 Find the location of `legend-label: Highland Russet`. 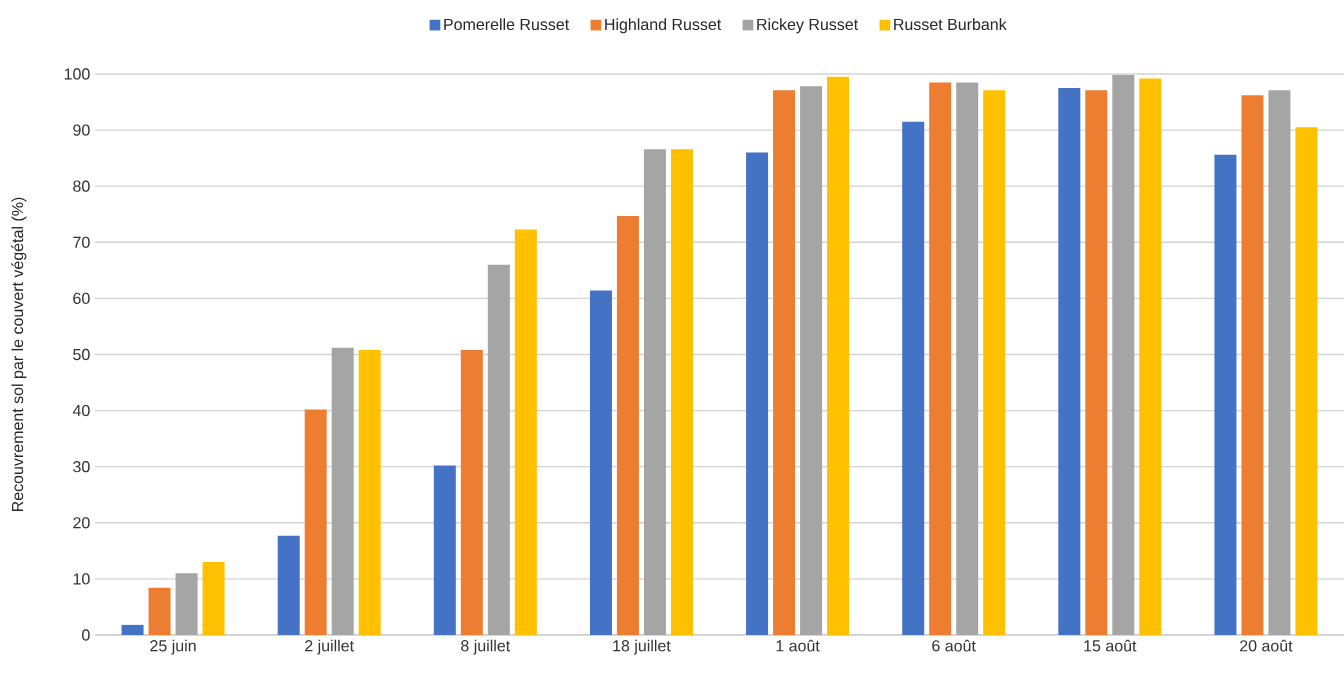

legend-label: Highland Russet is located at coordinates (663, 26).